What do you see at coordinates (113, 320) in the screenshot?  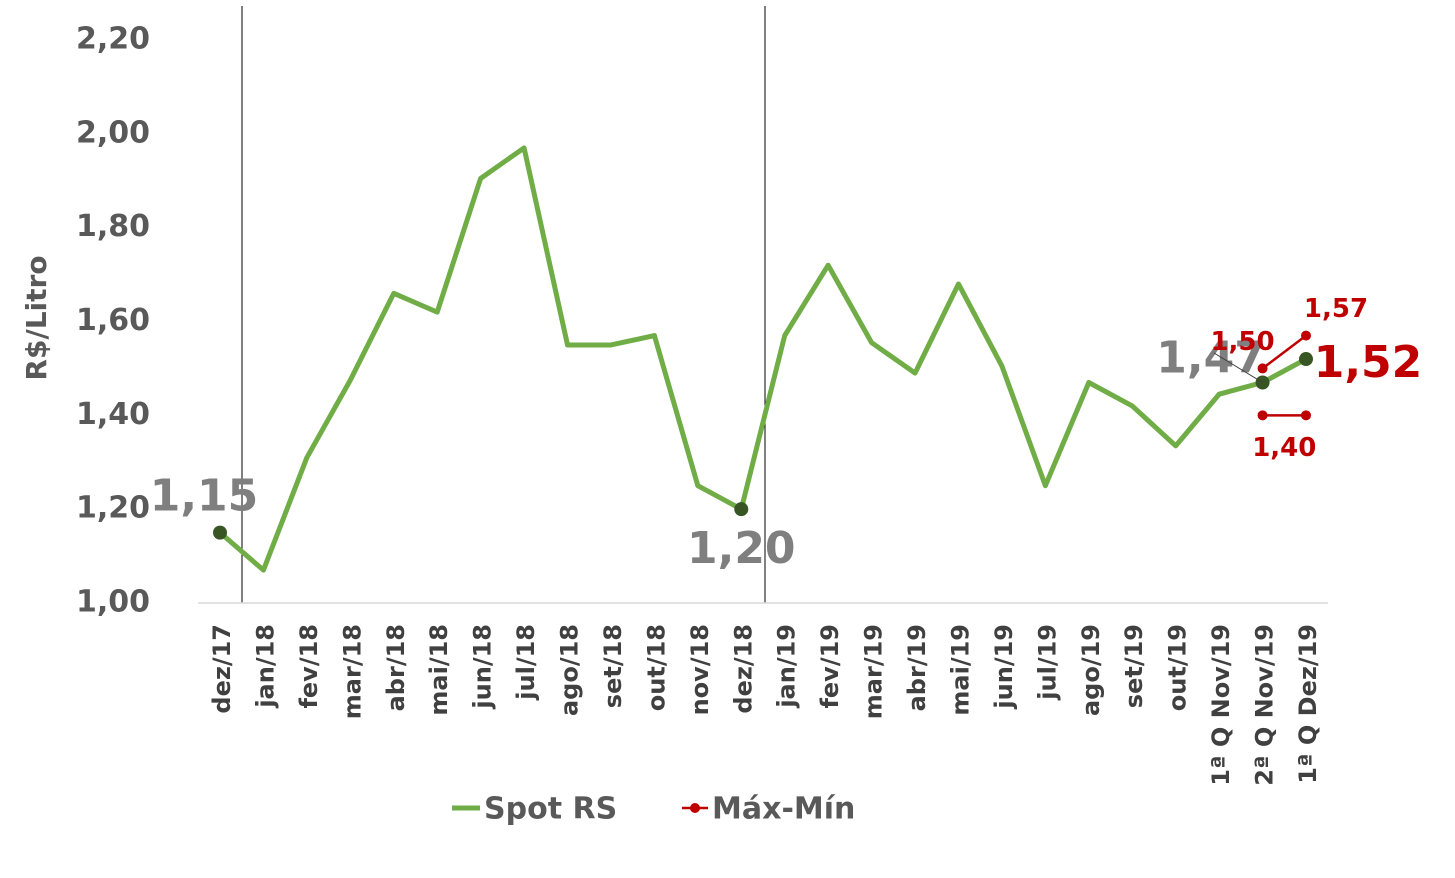 I see `y-tick-label: 1,60` at bounding box center [113, 320].